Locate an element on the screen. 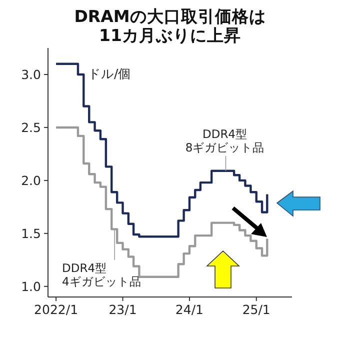 This screenshot has width=340, height=341. series-label: DDR4型 4ギガビット品 is located at coordinates (102, 274).